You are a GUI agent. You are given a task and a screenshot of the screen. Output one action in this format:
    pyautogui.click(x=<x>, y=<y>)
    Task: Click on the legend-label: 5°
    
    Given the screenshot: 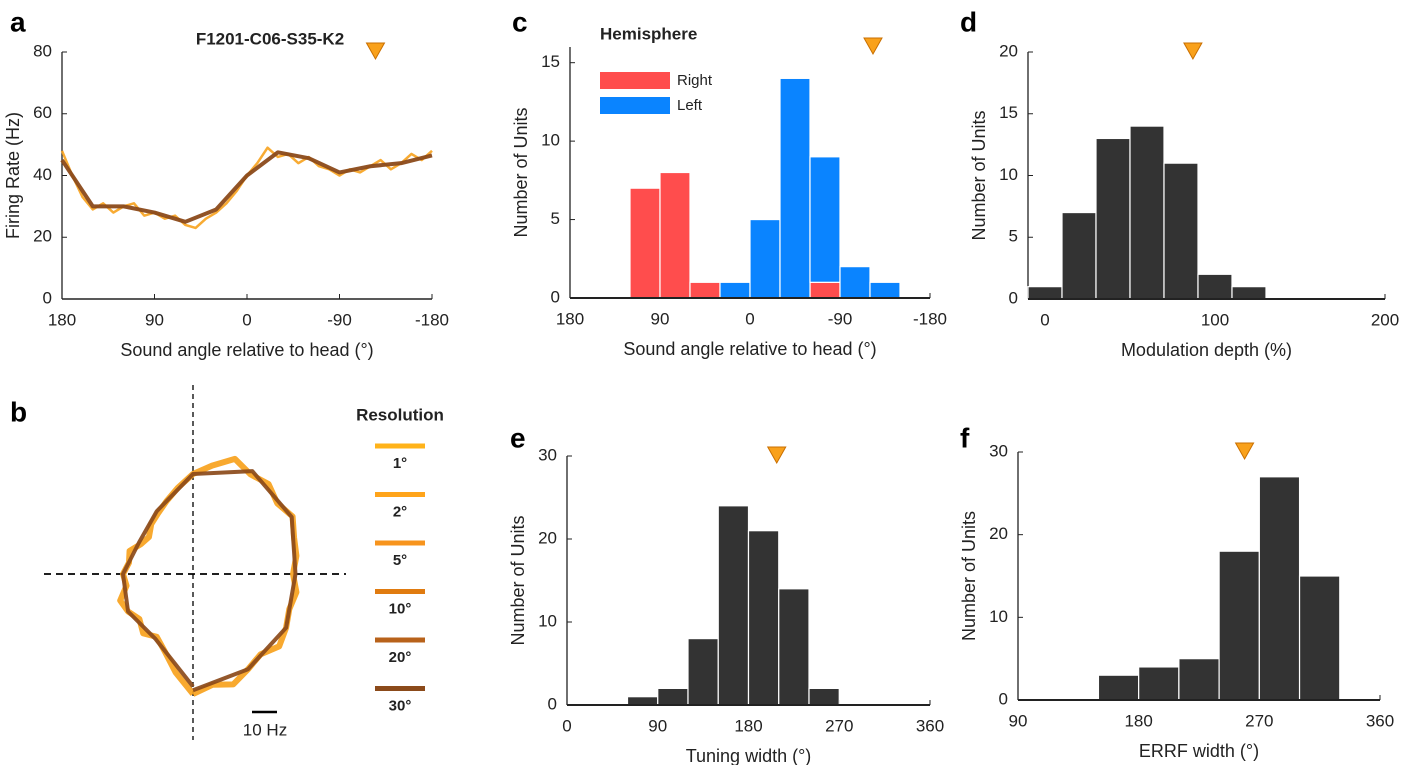 What is the action you would take?
    pyautogui.click(x=400, y=560)
    